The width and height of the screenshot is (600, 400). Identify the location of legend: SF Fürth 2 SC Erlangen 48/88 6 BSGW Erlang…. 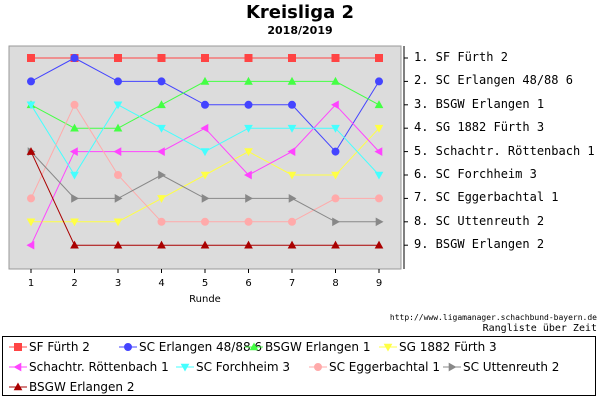
(299, 366).